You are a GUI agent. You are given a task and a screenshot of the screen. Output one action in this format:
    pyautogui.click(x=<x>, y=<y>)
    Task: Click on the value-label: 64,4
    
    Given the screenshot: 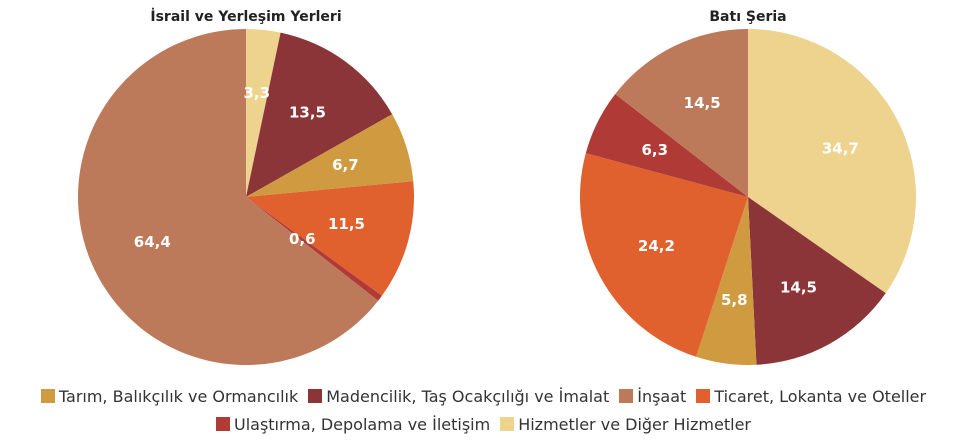 What is the action you would take?
    pyautogui.click(x=152, y=242)
    